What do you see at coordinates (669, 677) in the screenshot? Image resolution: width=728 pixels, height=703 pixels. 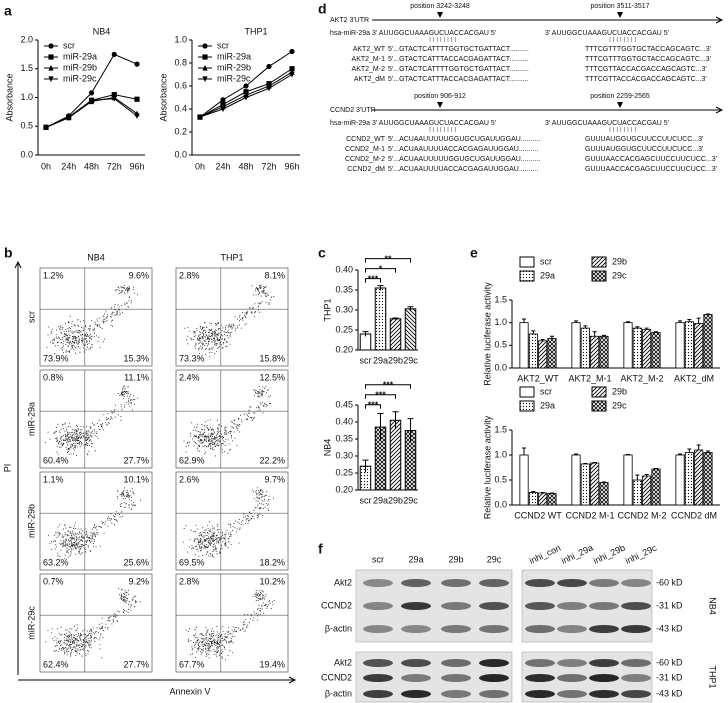 I see `size-label: -31 kD` at bounding box center [669, 677].